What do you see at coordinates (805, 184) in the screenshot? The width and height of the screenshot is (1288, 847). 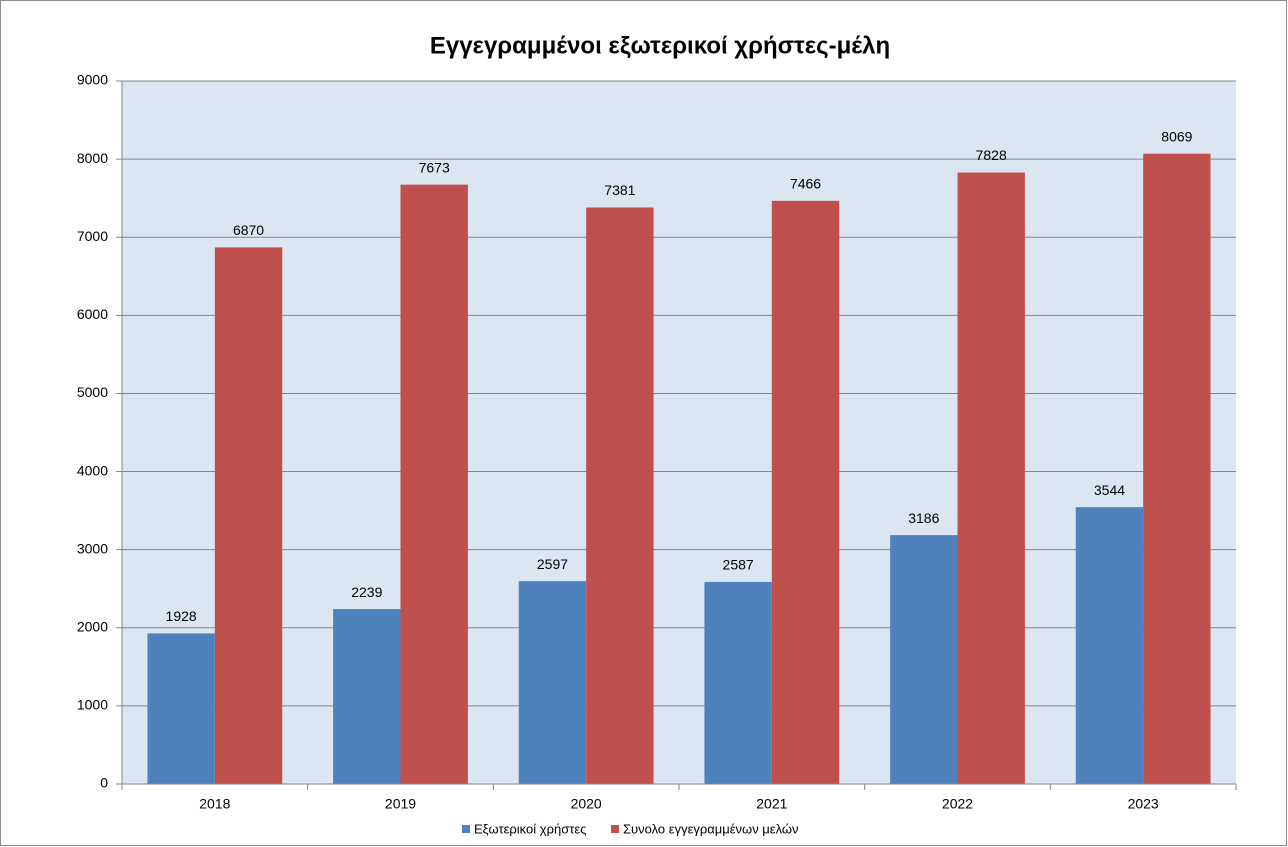 I see `data-label: 7466` at bounding box center [805, 184].